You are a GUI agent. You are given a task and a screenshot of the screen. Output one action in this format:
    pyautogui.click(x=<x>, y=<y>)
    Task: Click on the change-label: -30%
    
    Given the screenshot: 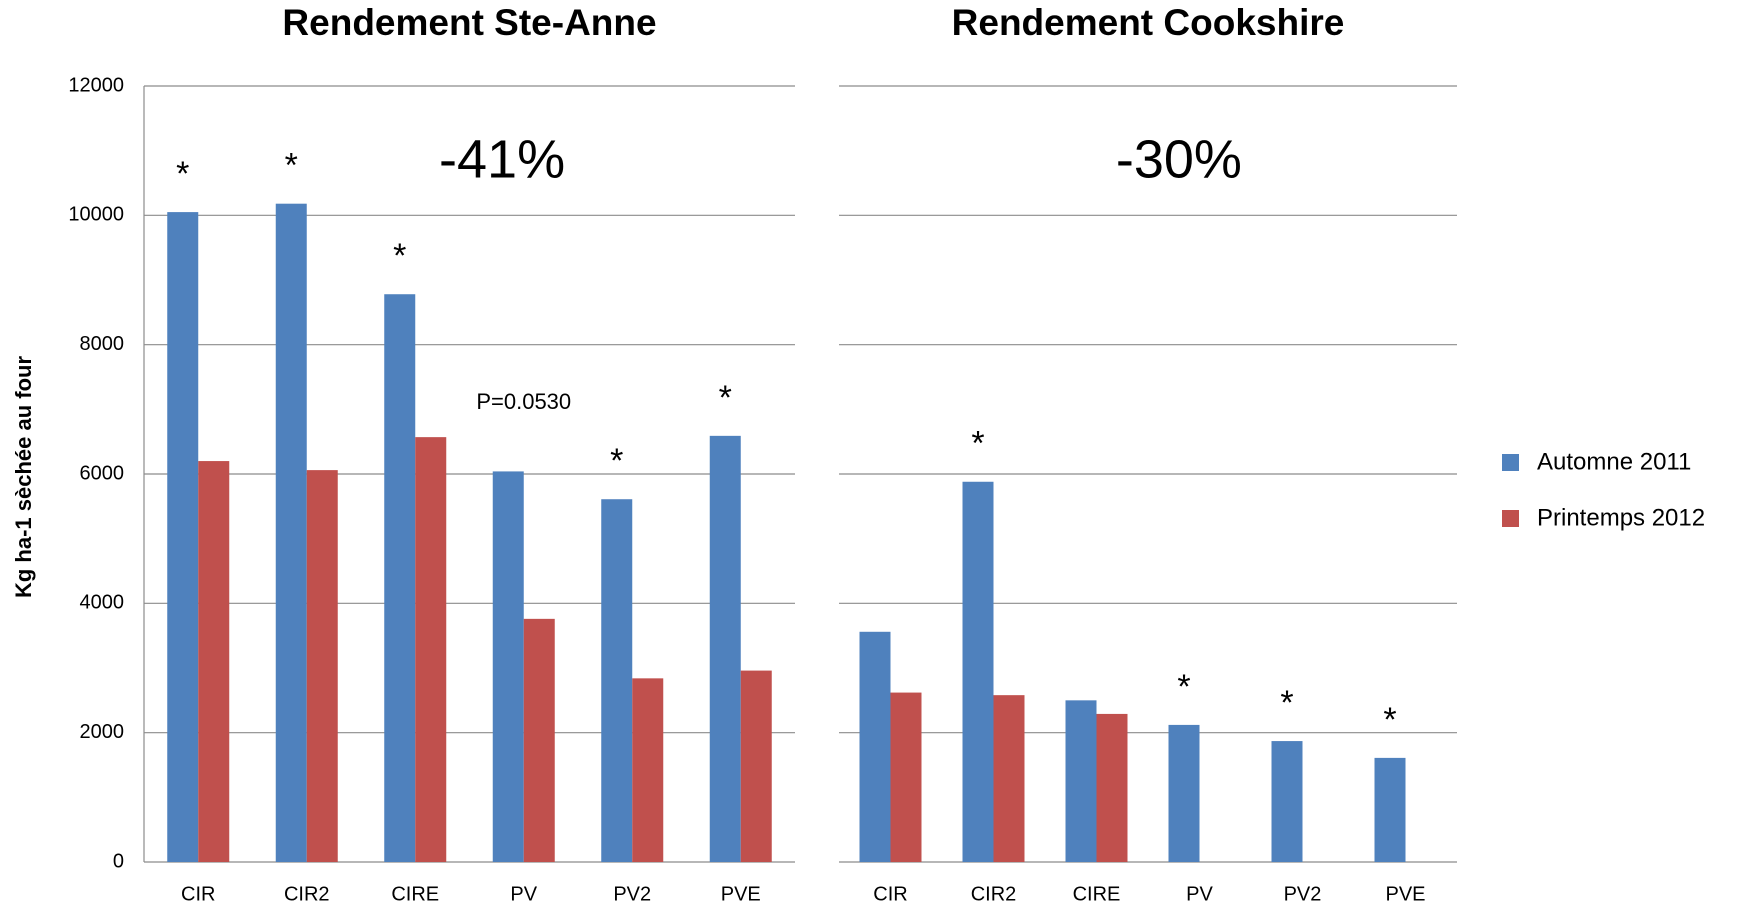 What is the action you would take?
    pyautogui.click(x=1179, y=159)
    